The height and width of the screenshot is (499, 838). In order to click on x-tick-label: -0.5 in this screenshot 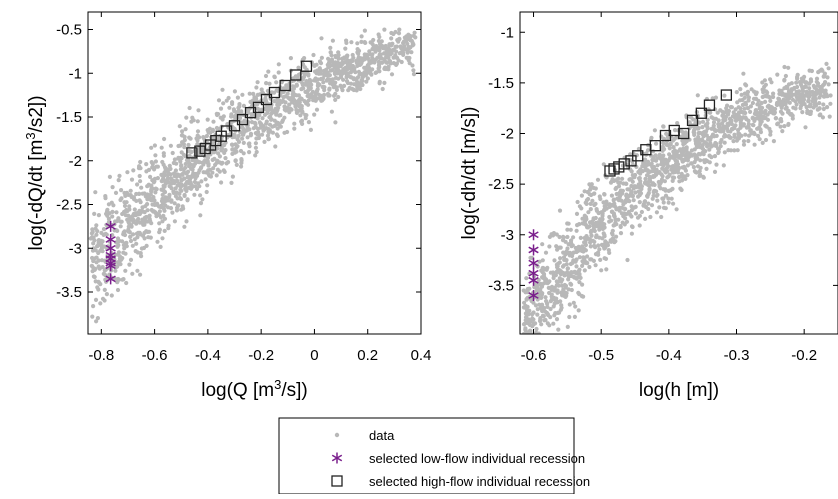, I will do `click(601, 355)`.